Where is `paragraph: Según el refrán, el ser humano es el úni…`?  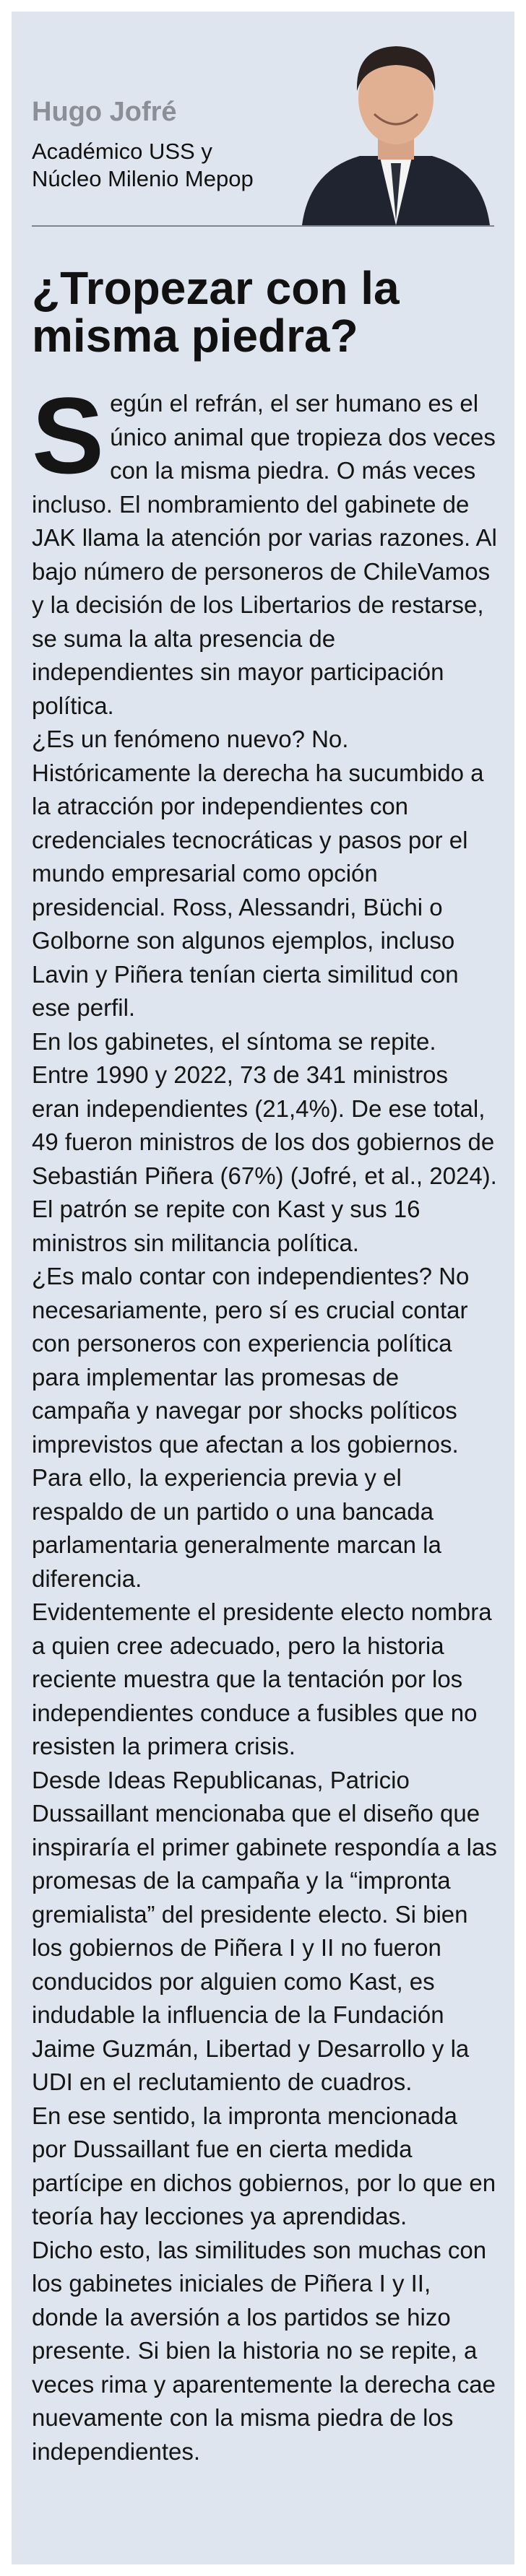
paragraph: Según el refrán, el ser humano es el úni… is located at coordinates (264, 547).